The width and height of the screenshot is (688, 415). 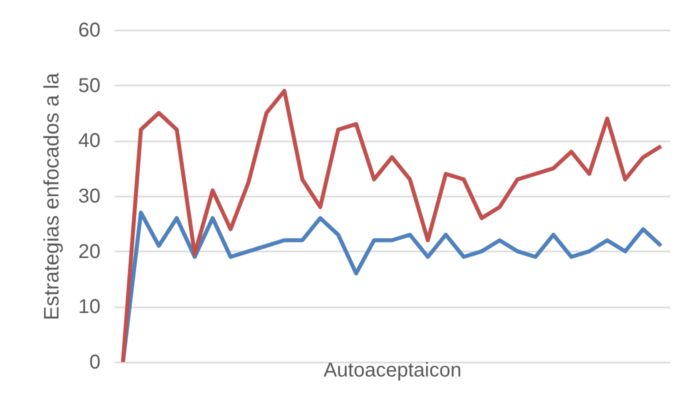 I want to click on x-axis-title: Autoaceptaicon, so click(x=393, y=371).